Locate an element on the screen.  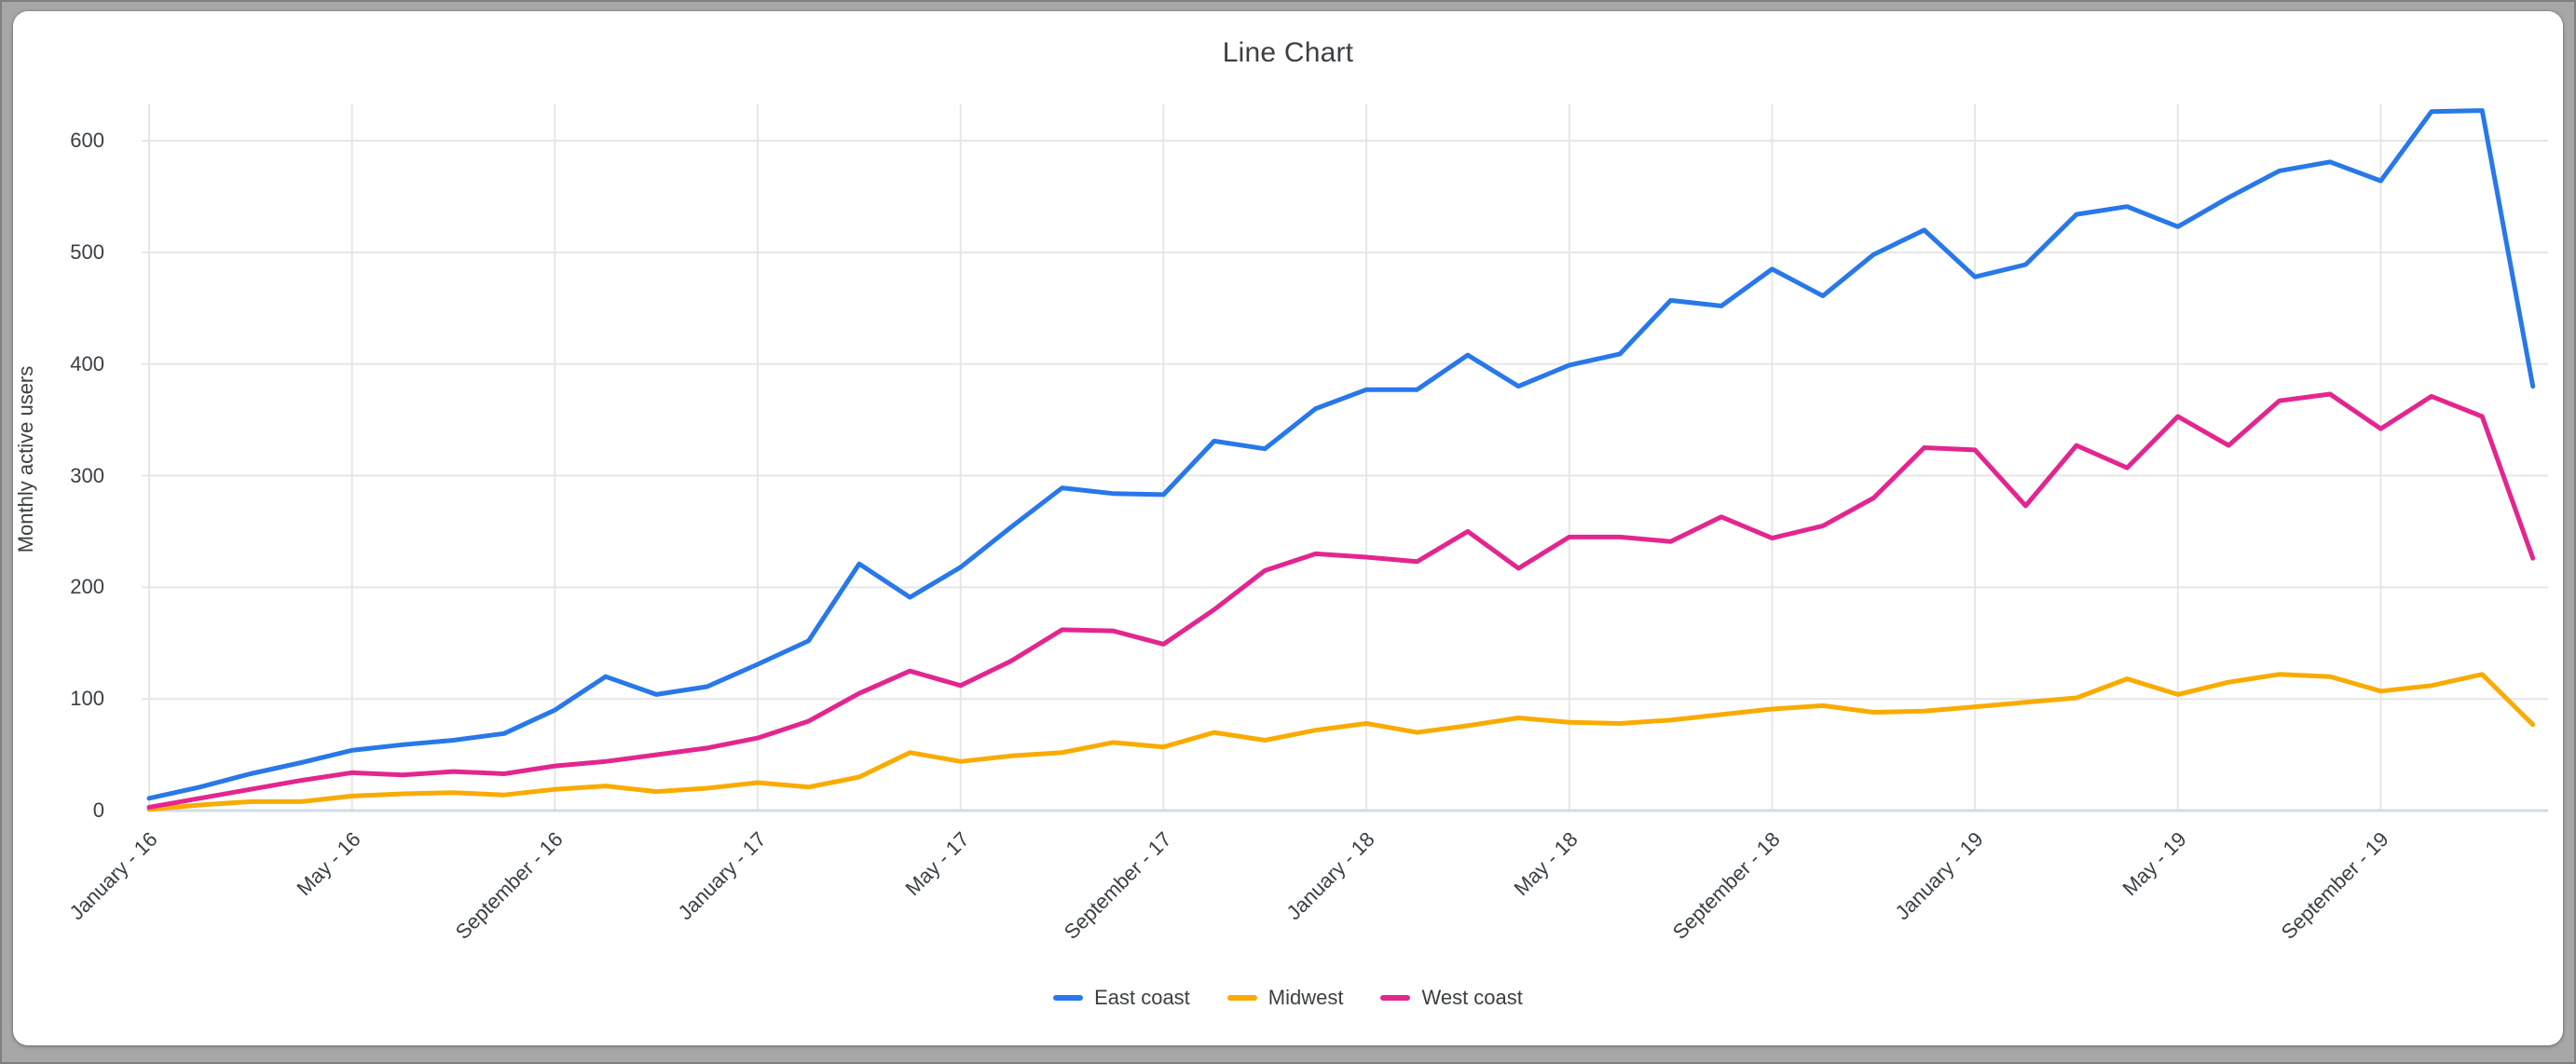
y-tick-label: 600 is located at coordinates (87, 140).